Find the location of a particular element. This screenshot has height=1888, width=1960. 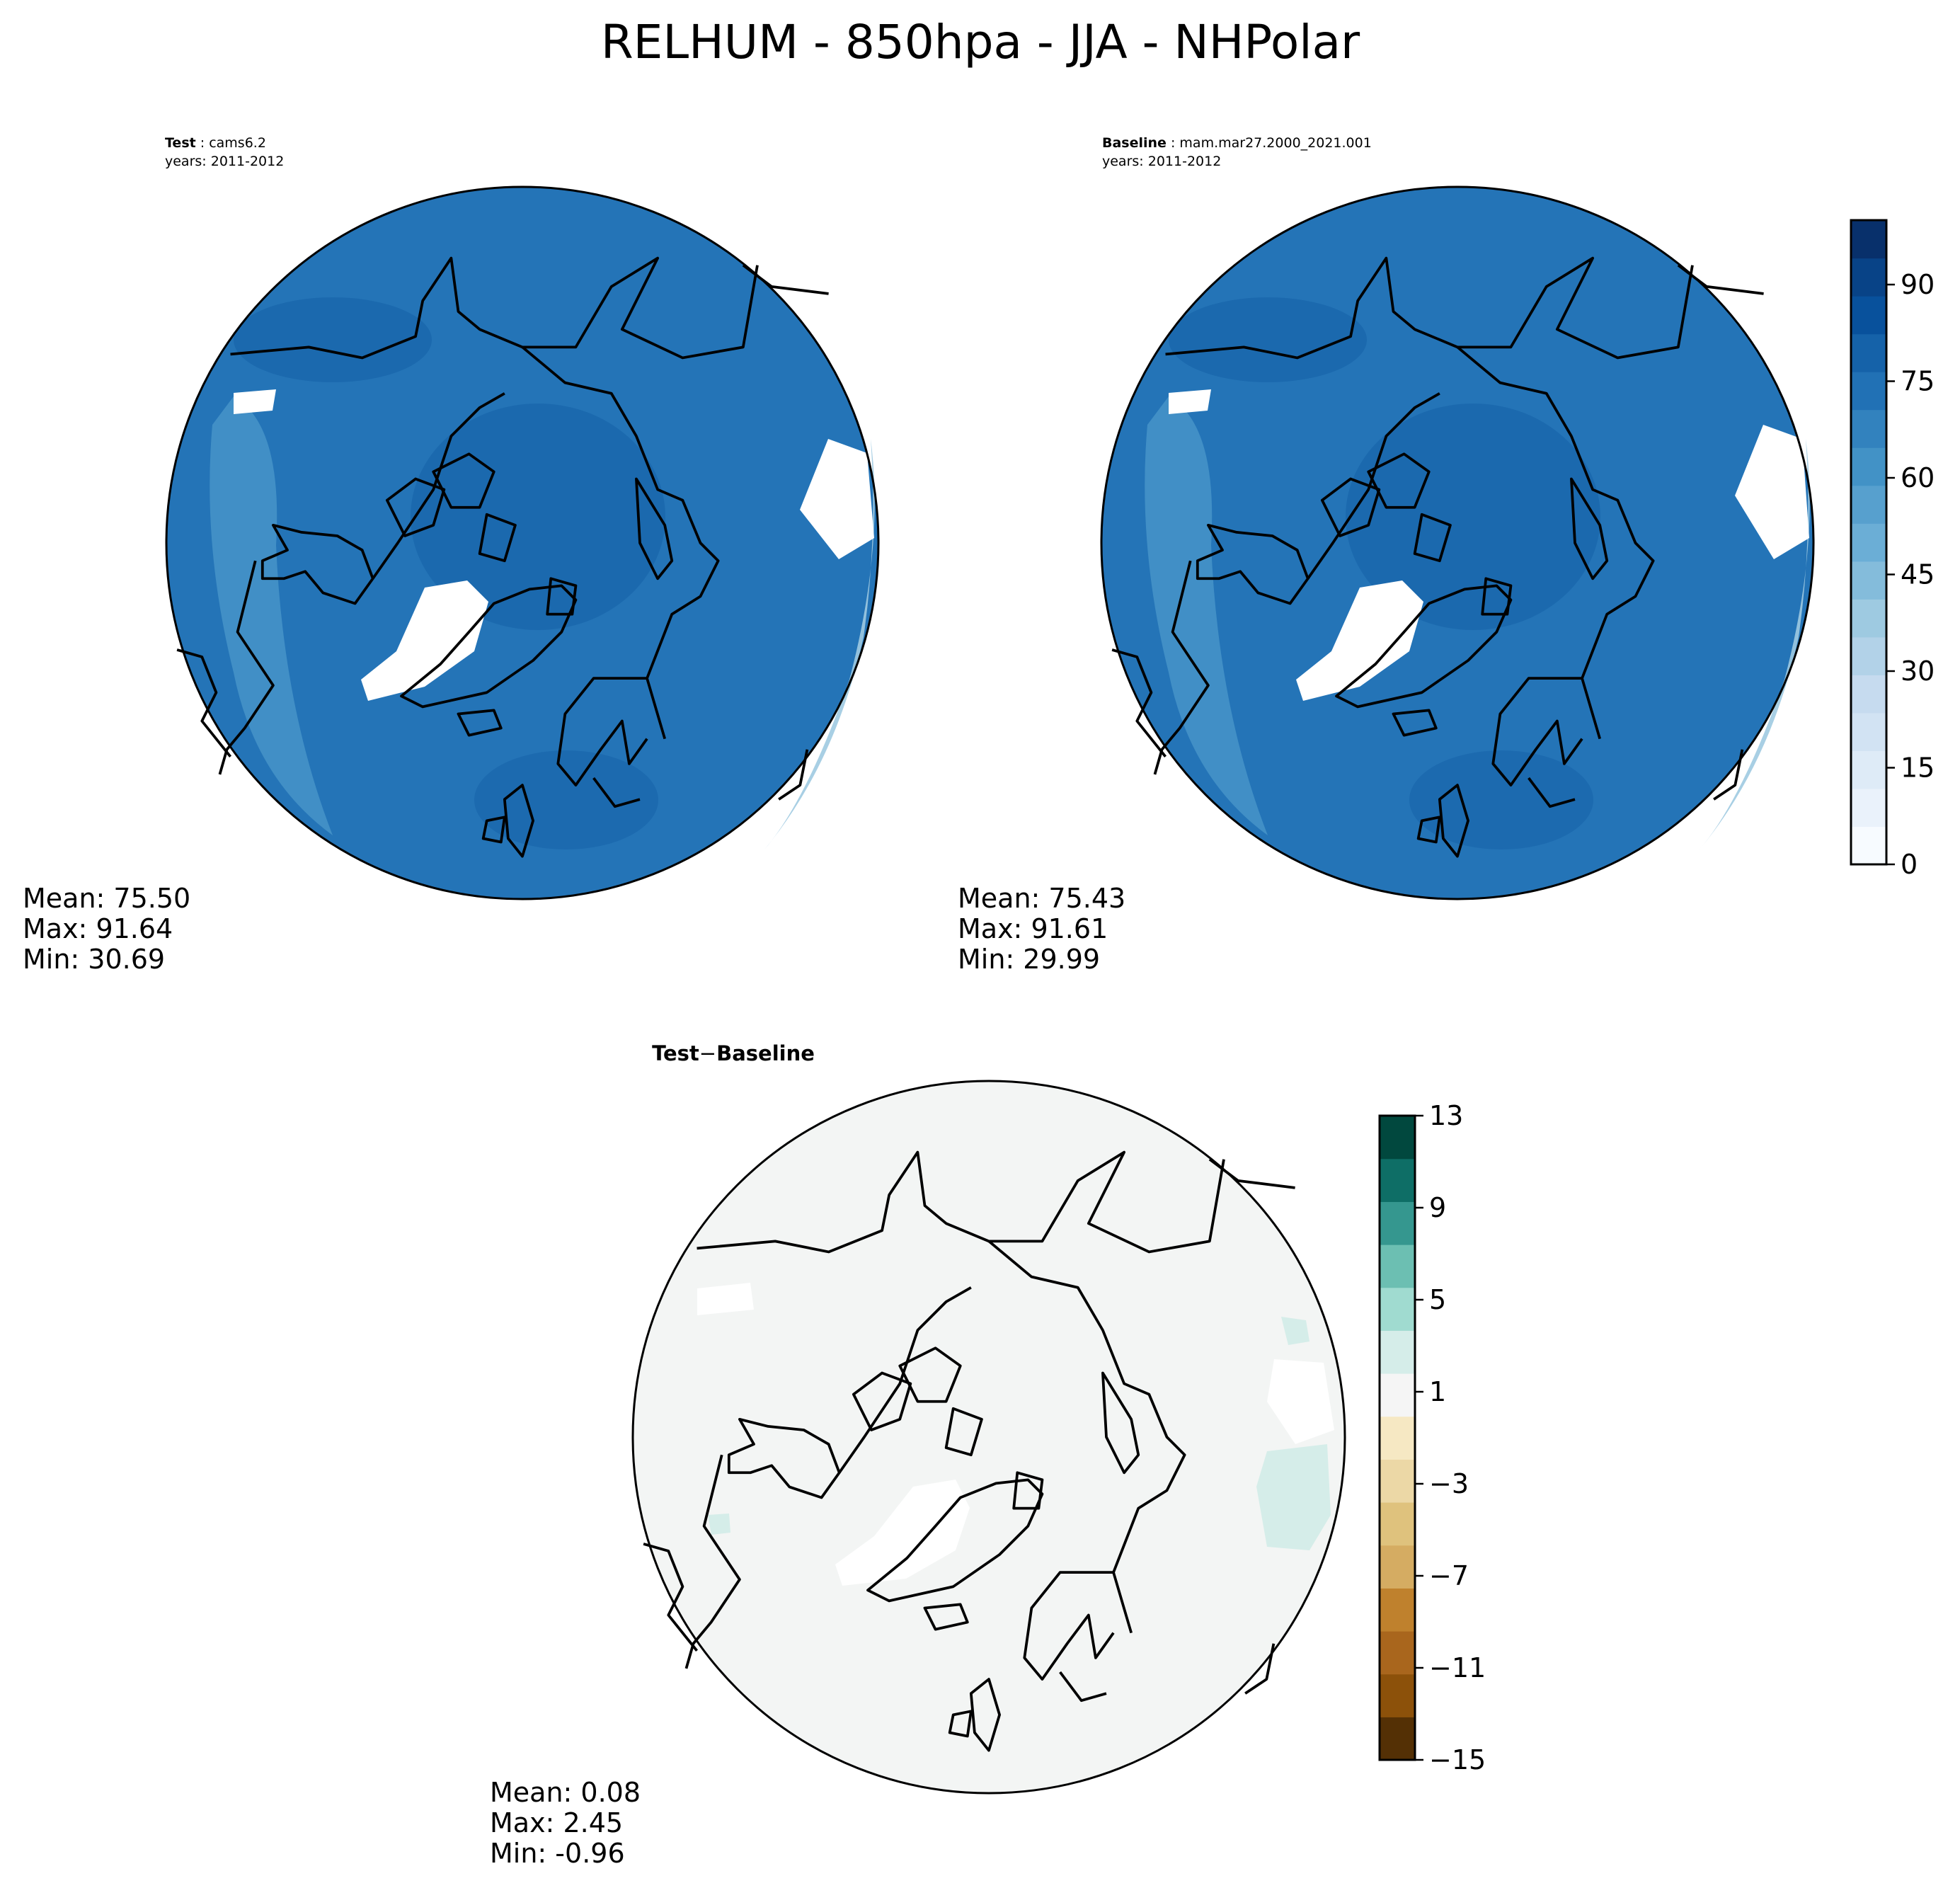

panel-test-colon: : is located at coordinates (202, 143).